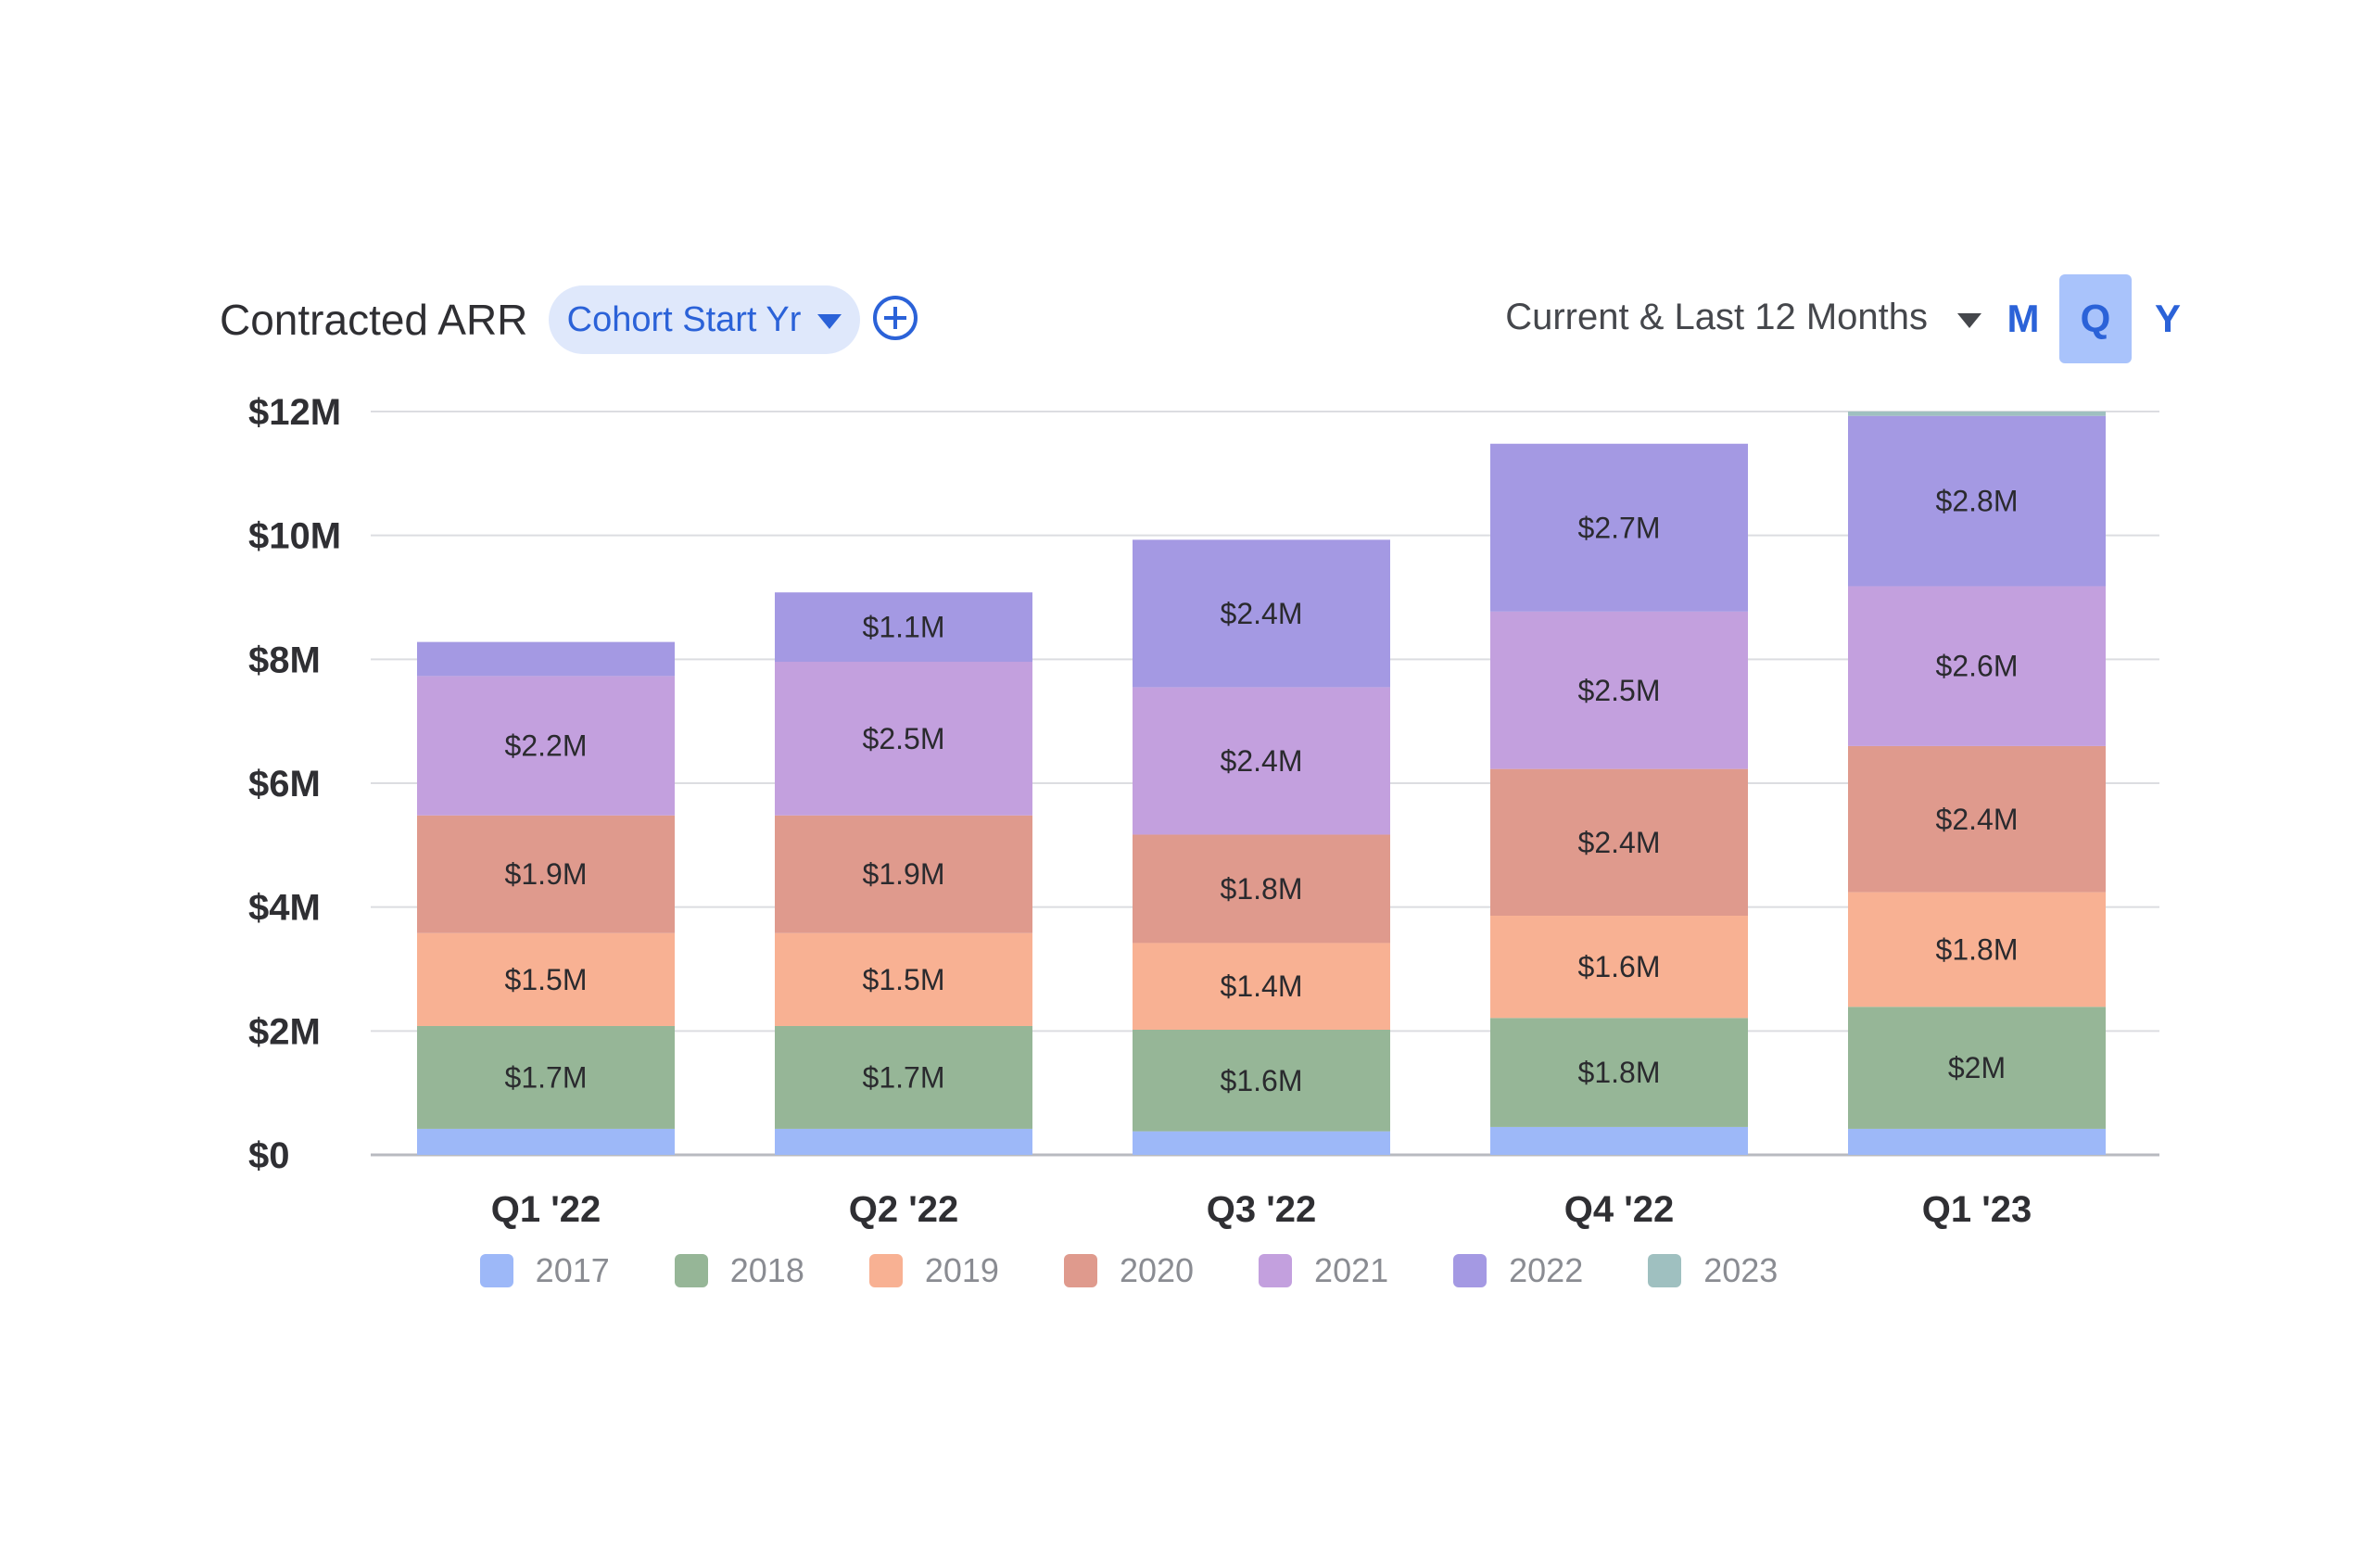 The image size is (2380, 1546). I want to click on date-range-dropdown: Current & Last 12 Months, so click(1743, 317).